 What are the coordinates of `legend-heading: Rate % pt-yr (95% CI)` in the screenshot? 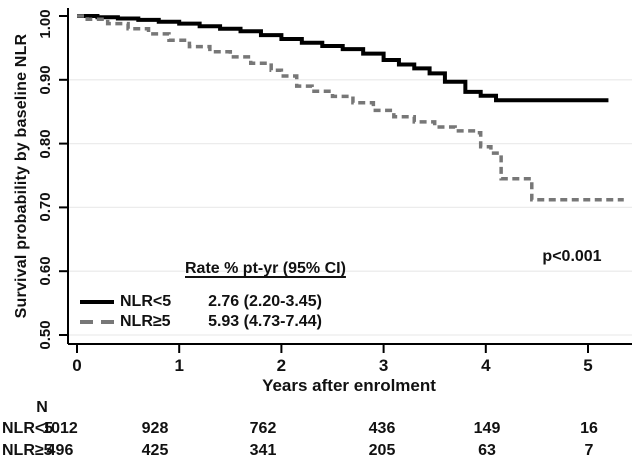 It's located at (265, 268).